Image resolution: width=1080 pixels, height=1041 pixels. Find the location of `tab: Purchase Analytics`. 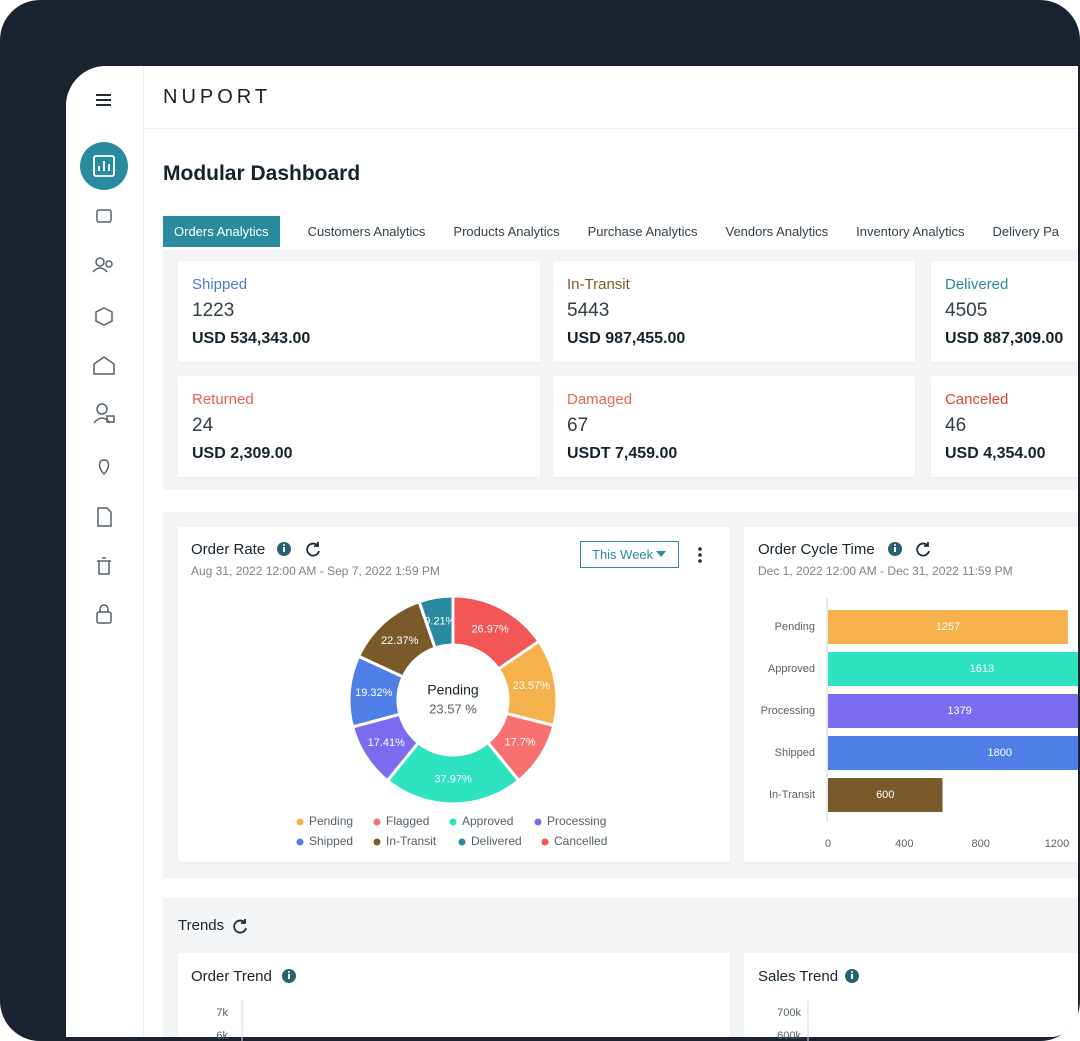

tab: Purchase Analytics is located at coordinates (642, 231).